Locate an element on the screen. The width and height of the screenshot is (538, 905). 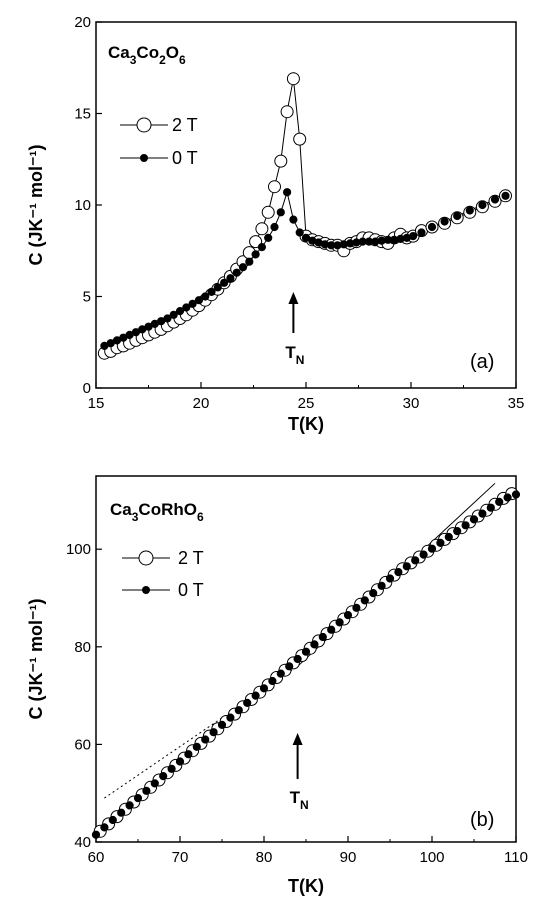
x-tick-label: 15 is located at coordinates (96, 403).